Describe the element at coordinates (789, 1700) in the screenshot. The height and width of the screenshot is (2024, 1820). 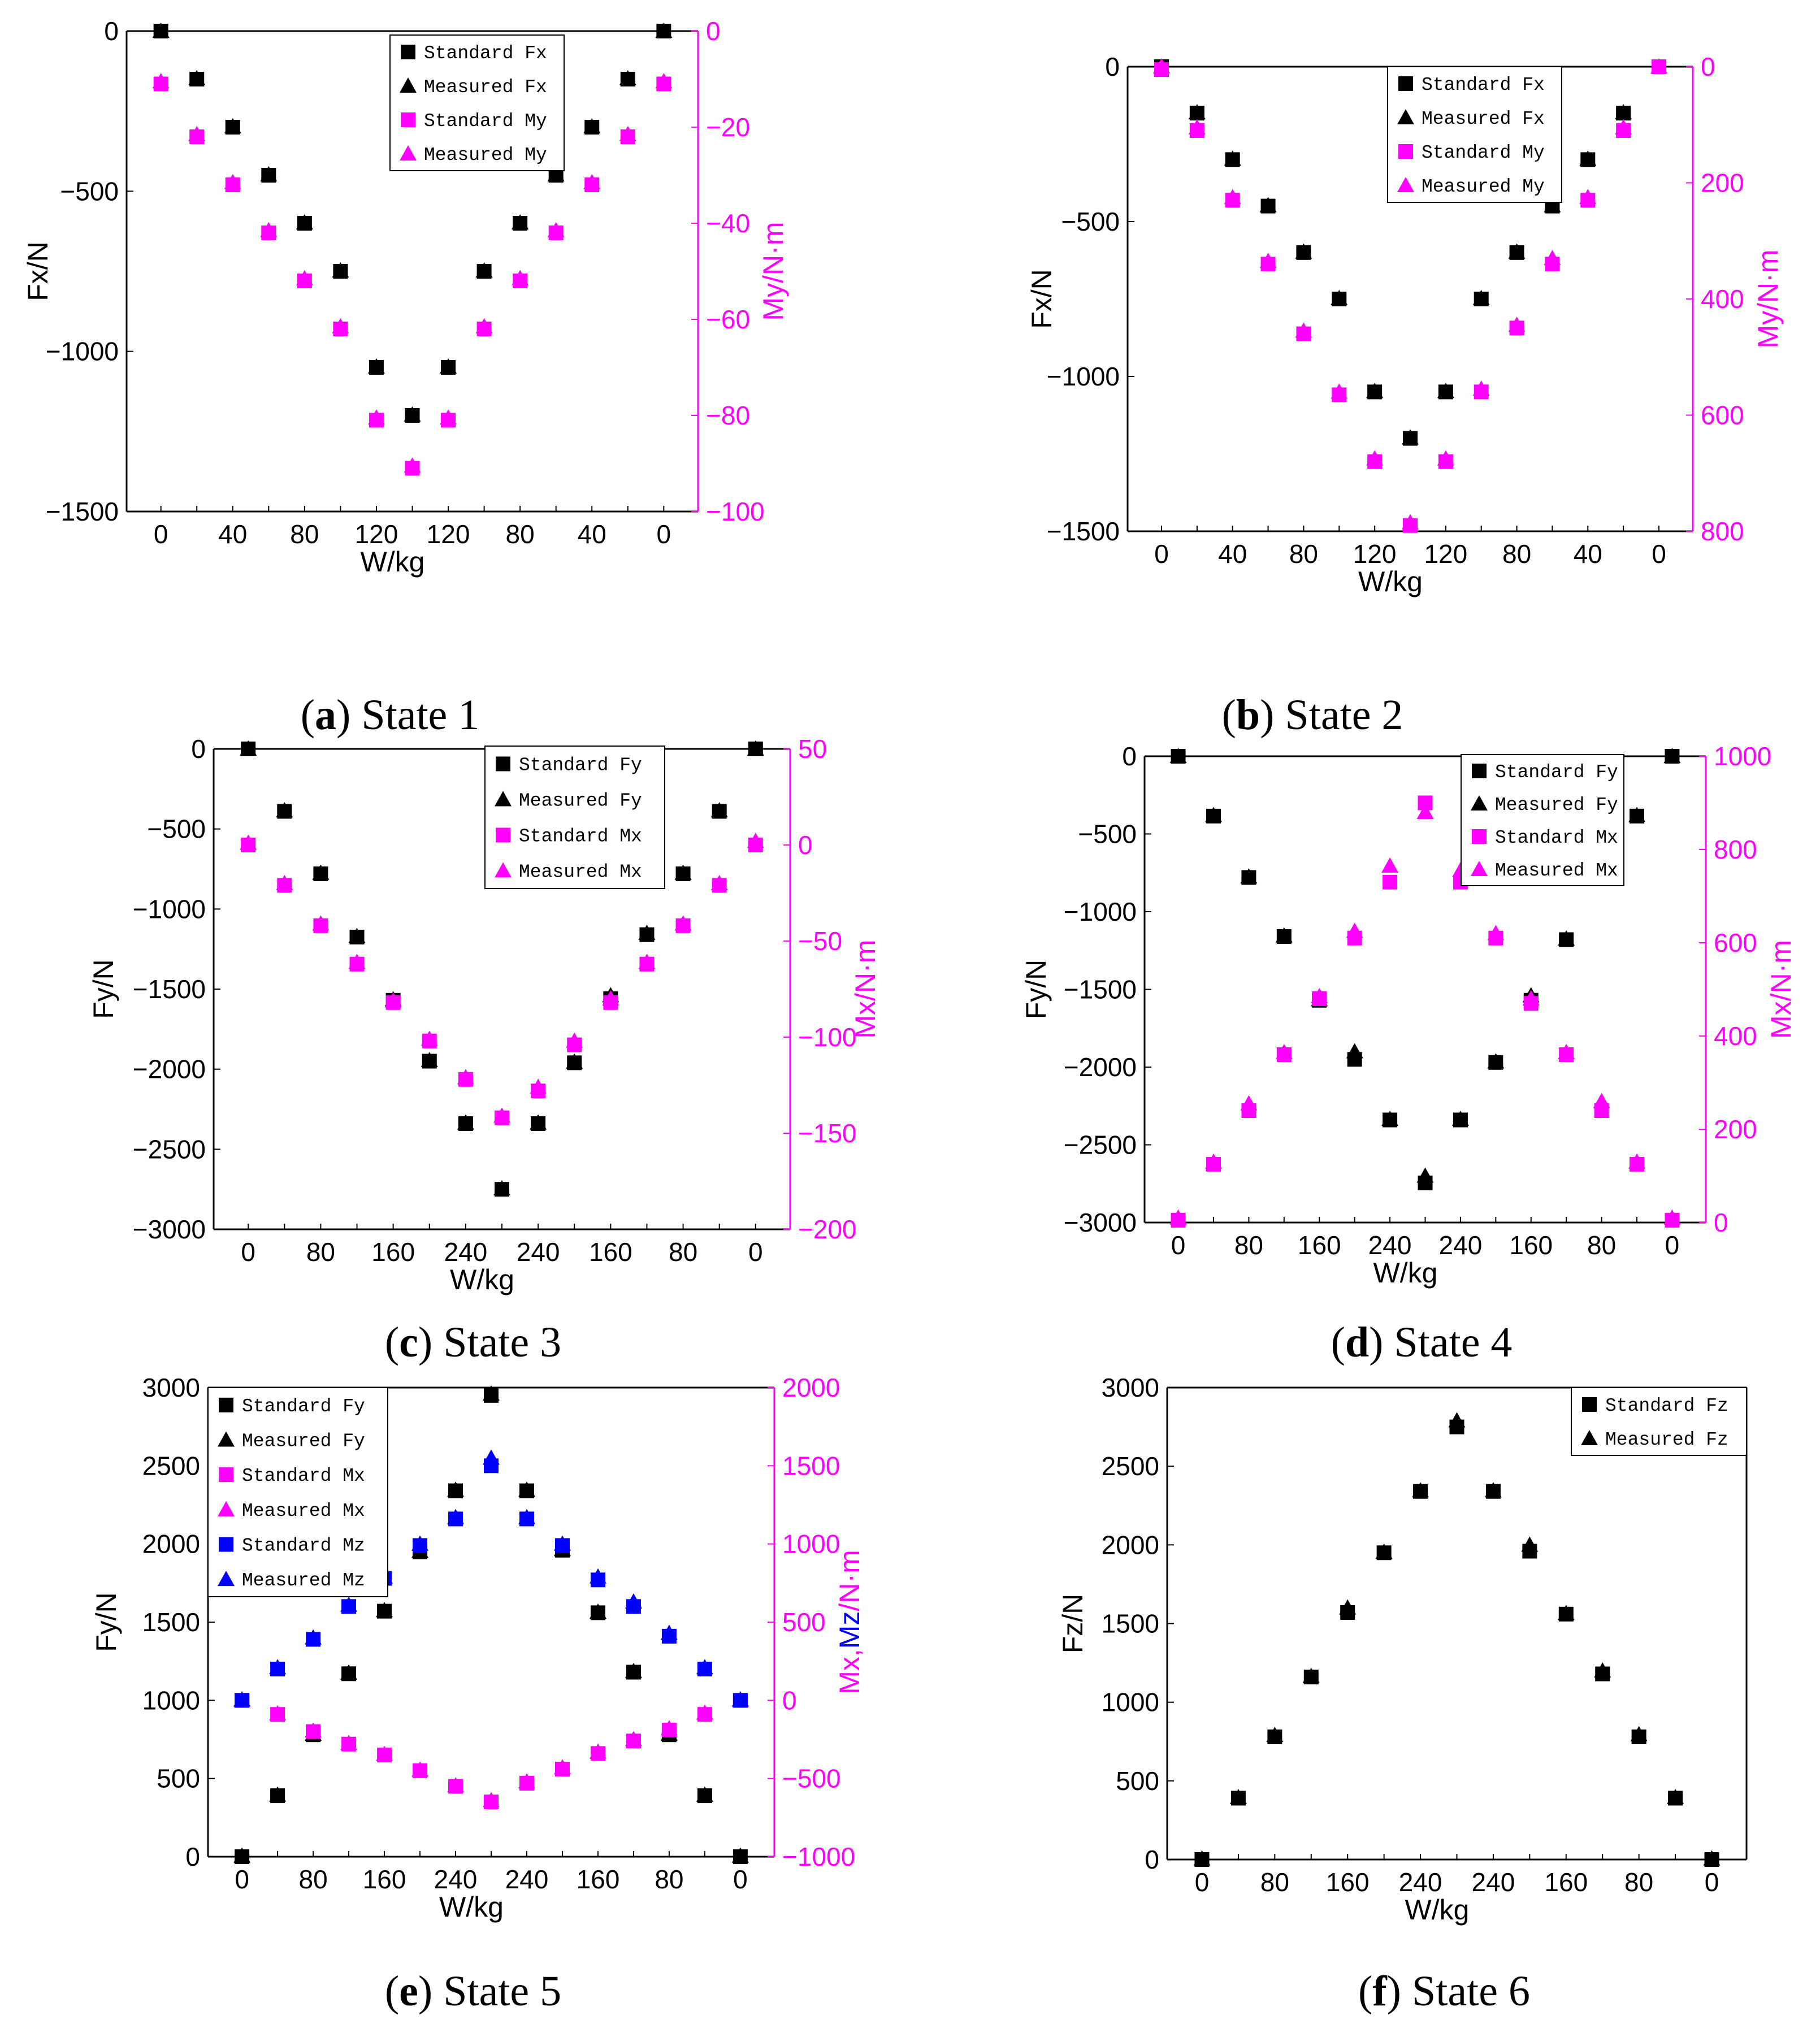
I see `y2-tick-label: 0` at that location.